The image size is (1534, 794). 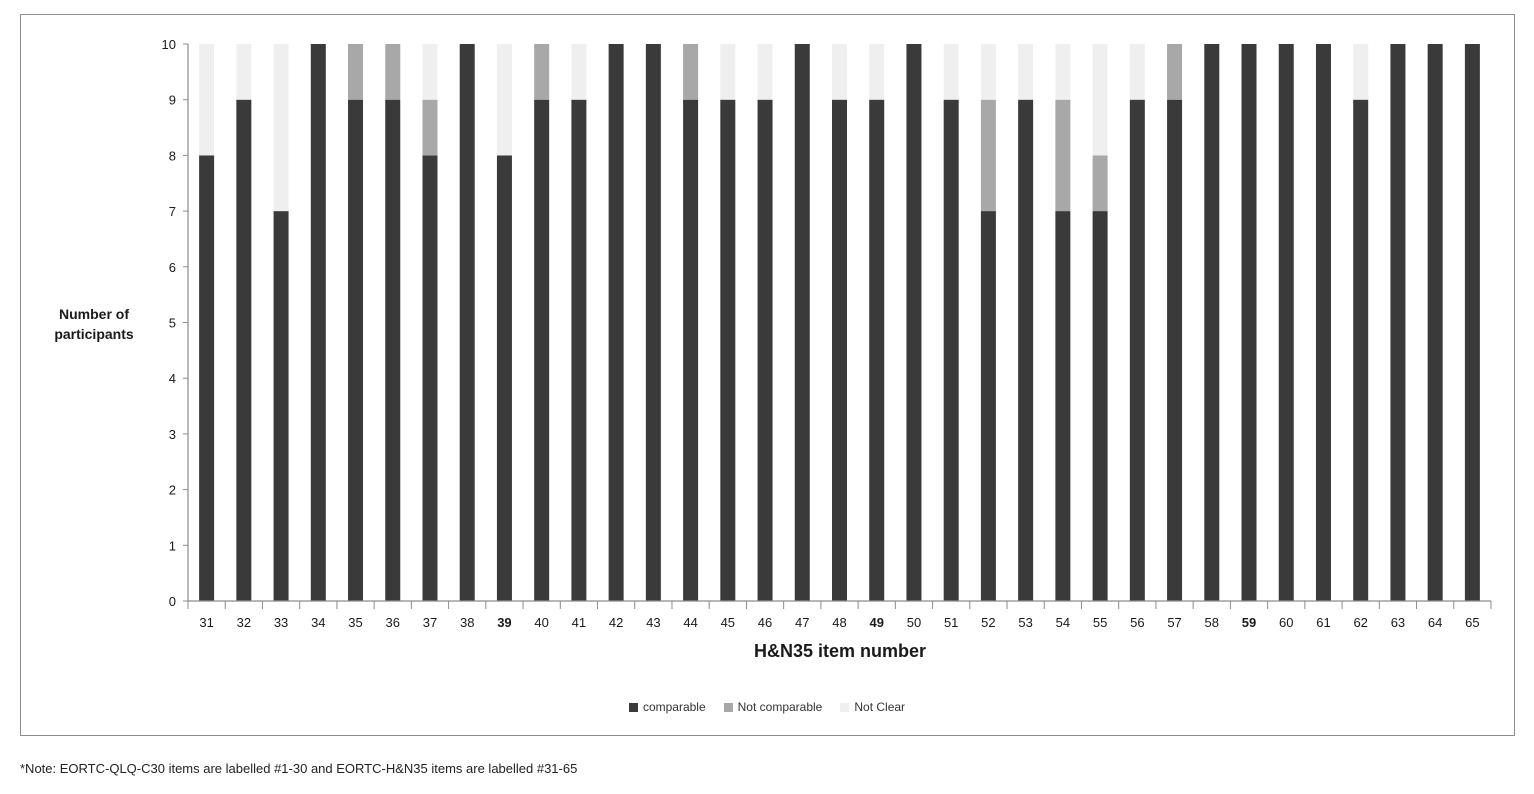 I want to click on bar-48-not-clear, so click(x=839, y=72).